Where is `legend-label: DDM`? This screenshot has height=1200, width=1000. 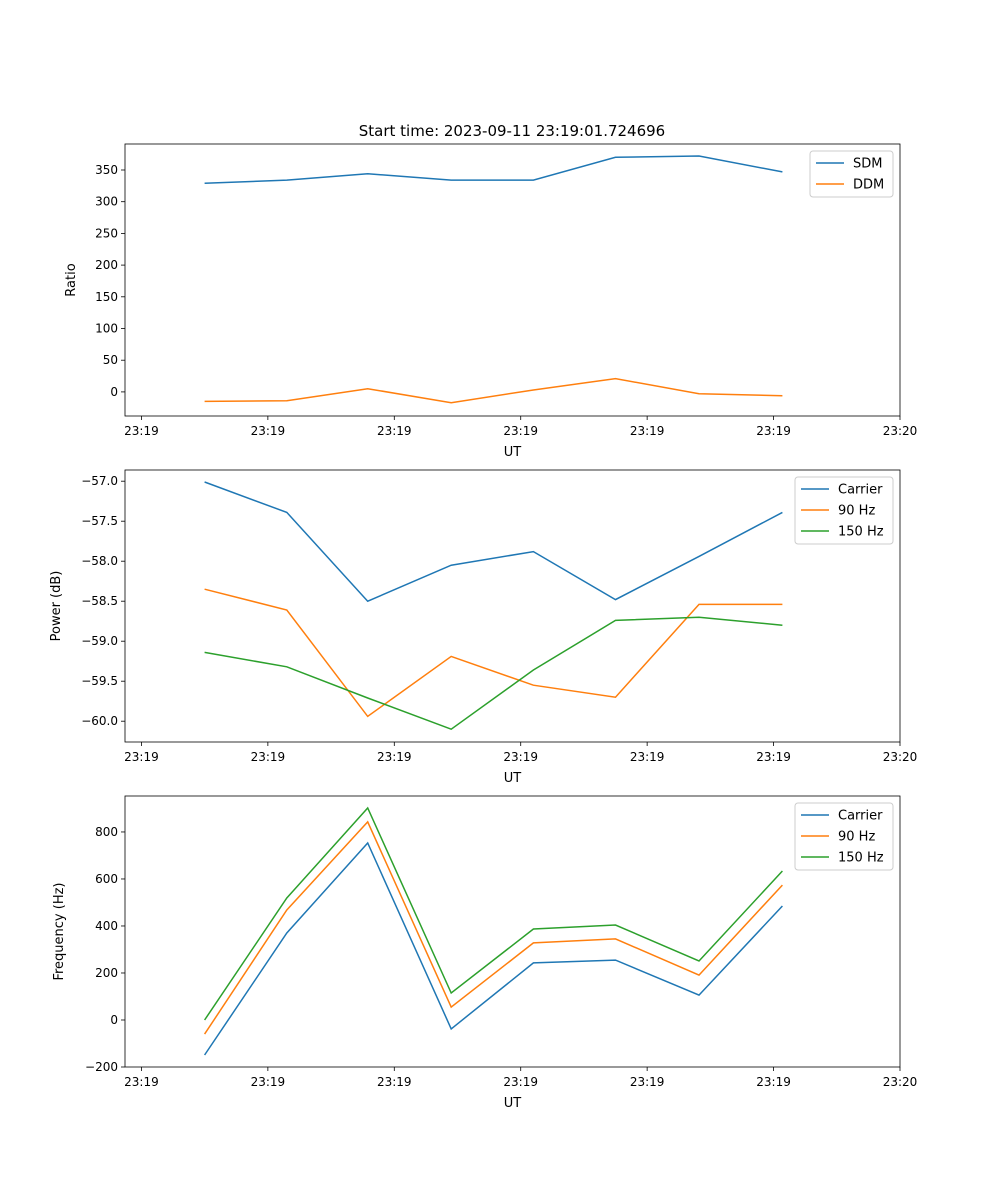 legend-label: DDM is located at coordinates (868, 185).